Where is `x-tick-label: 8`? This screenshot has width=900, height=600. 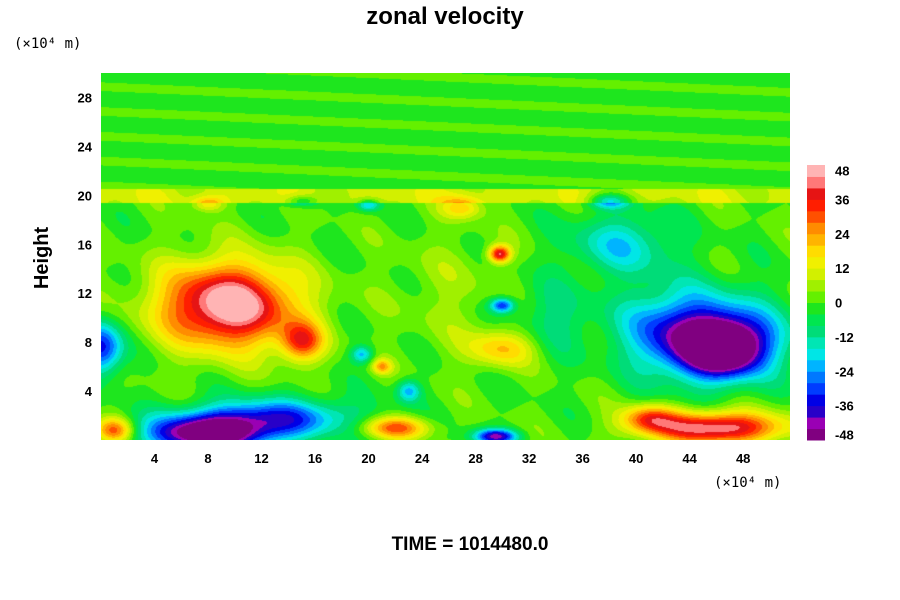
x-tick-label: 8 is located at coordinates (207, 458).